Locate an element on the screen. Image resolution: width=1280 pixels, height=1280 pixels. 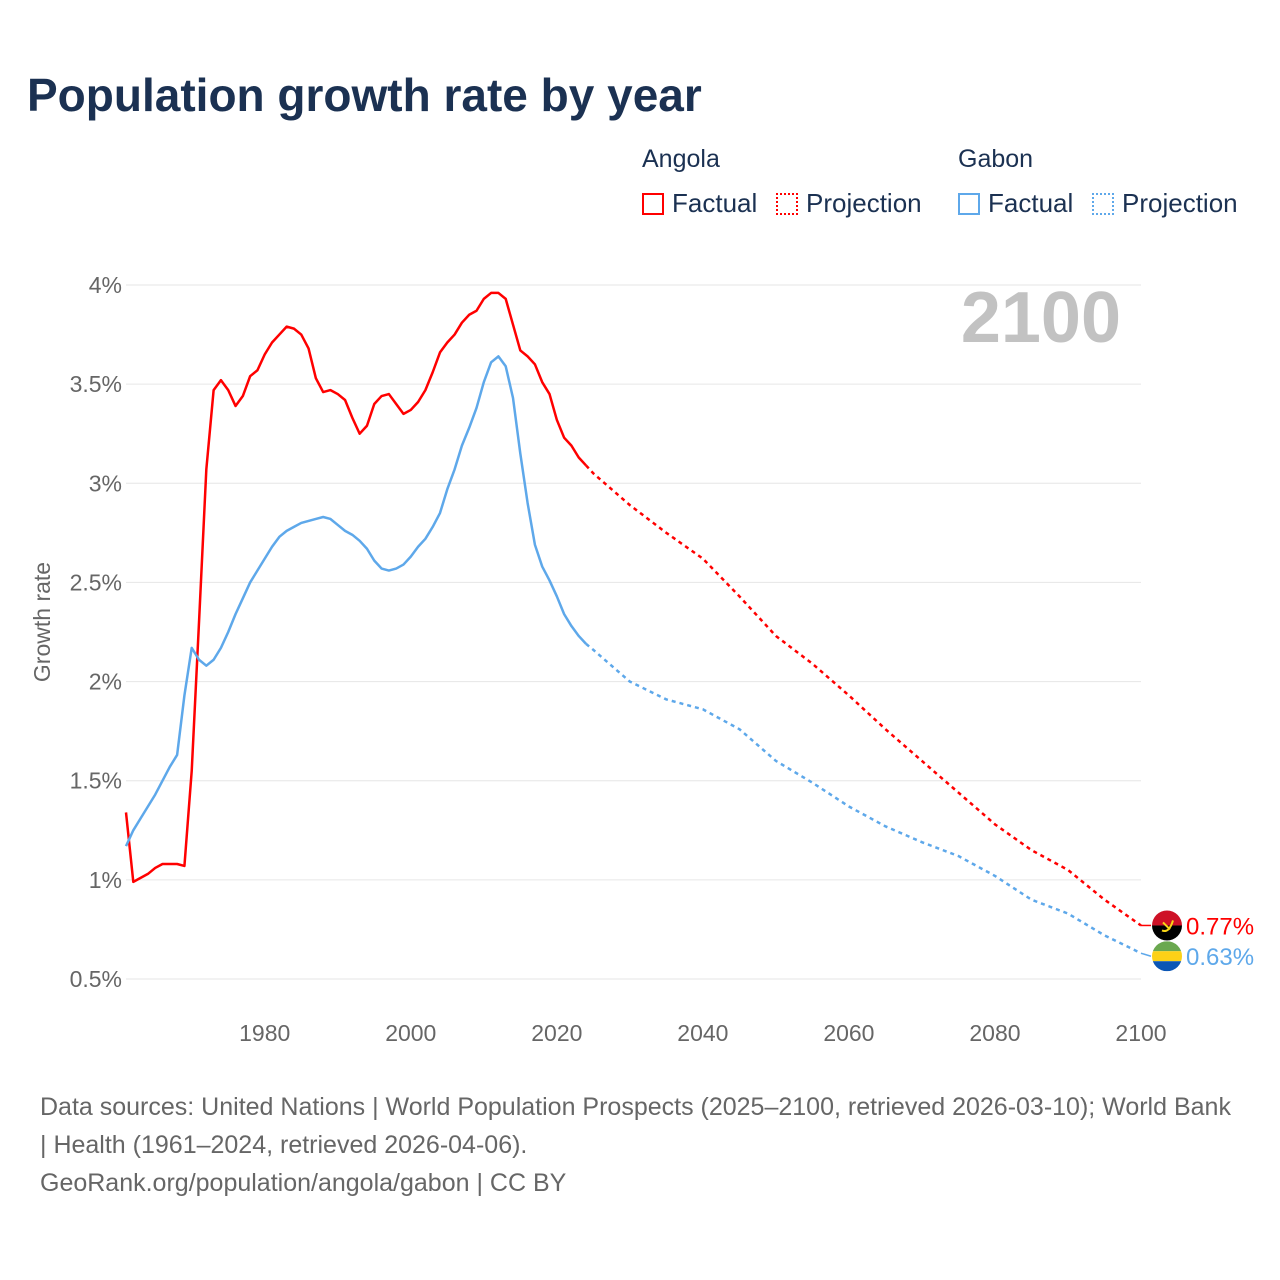
flag-machete is located at coordinates (1166, 926).